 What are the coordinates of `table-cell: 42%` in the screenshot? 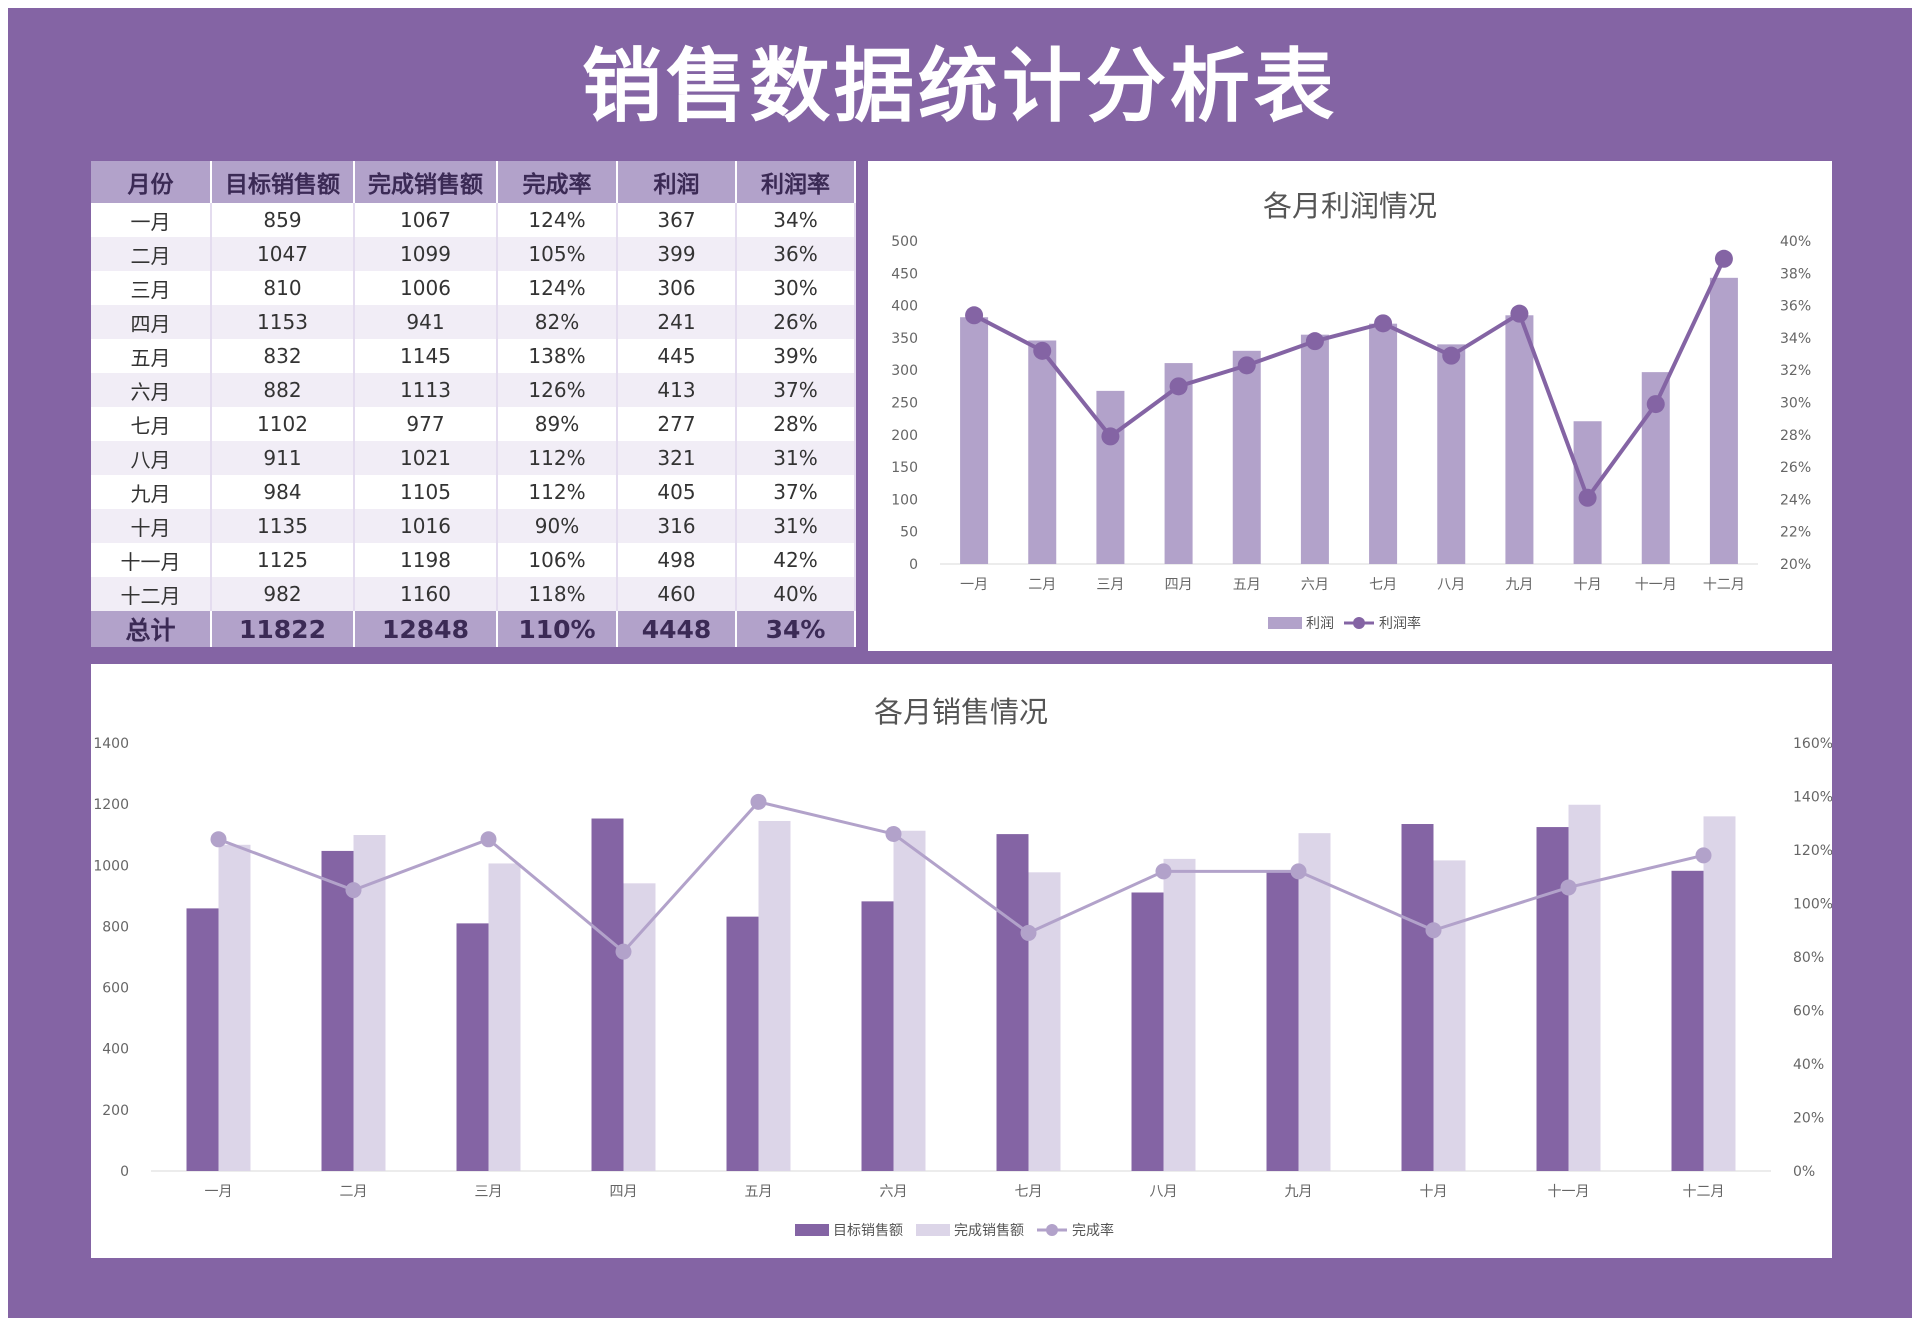 It's located at (796, 560).